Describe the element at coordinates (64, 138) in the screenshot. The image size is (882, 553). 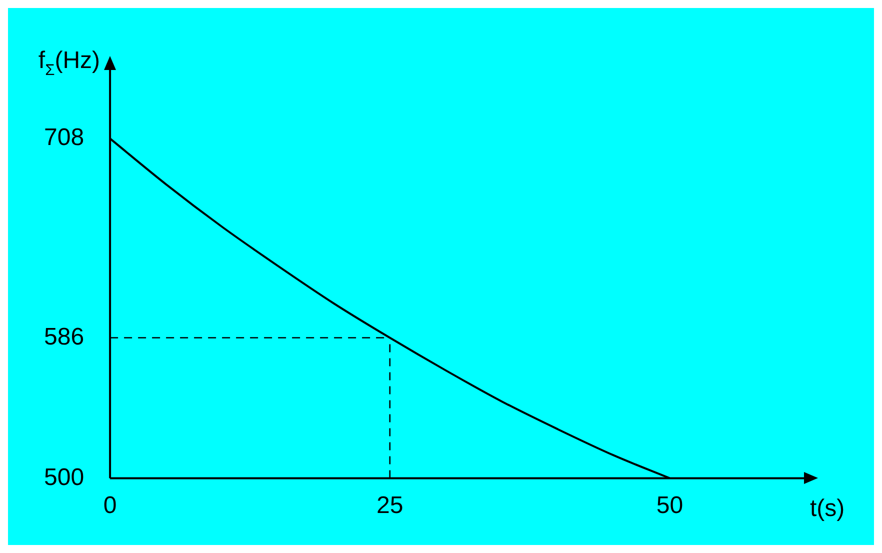
I see `y-tick-label: 708` at that location.